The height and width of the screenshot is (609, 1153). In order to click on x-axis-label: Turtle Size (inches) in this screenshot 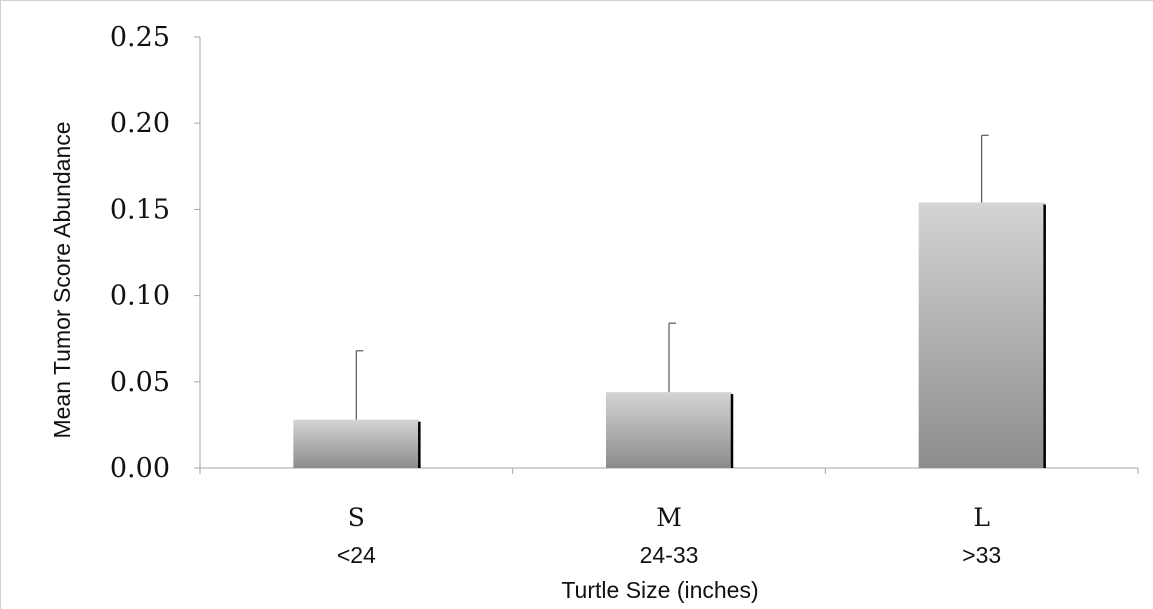, I will do `click(659, 590)`.